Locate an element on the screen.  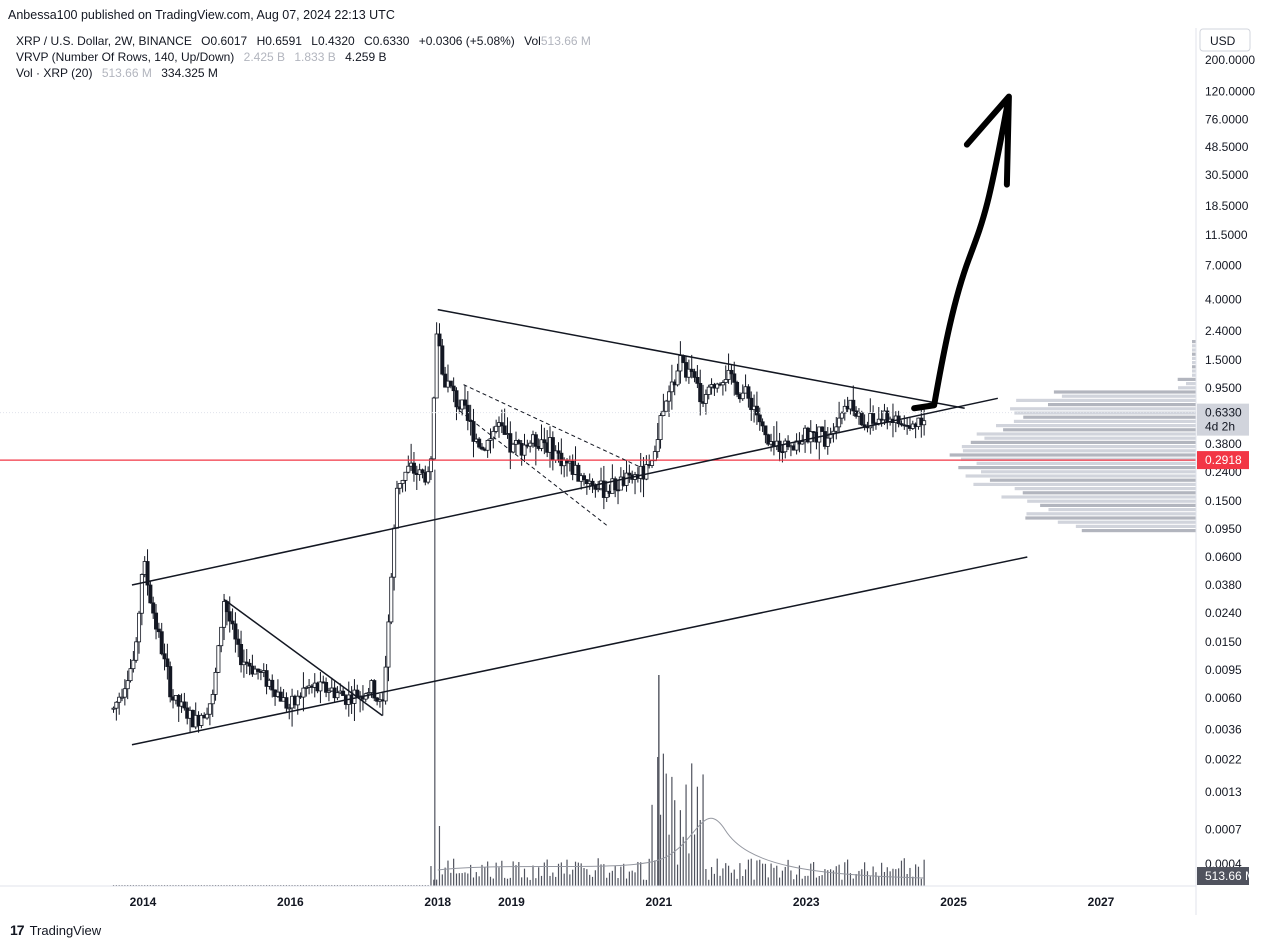
y-tick-label: 0.0060 is located at coordinates (1223, 698).